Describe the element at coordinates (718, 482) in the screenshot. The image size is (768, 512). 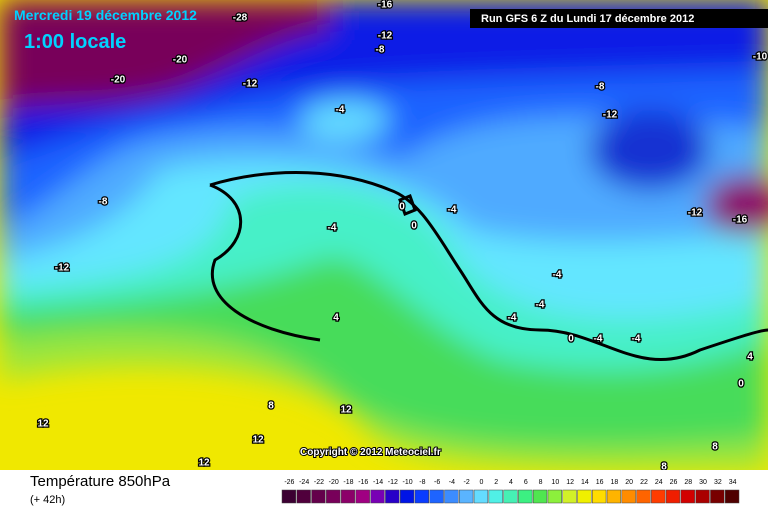
I see `legend-label: 32` at that location.